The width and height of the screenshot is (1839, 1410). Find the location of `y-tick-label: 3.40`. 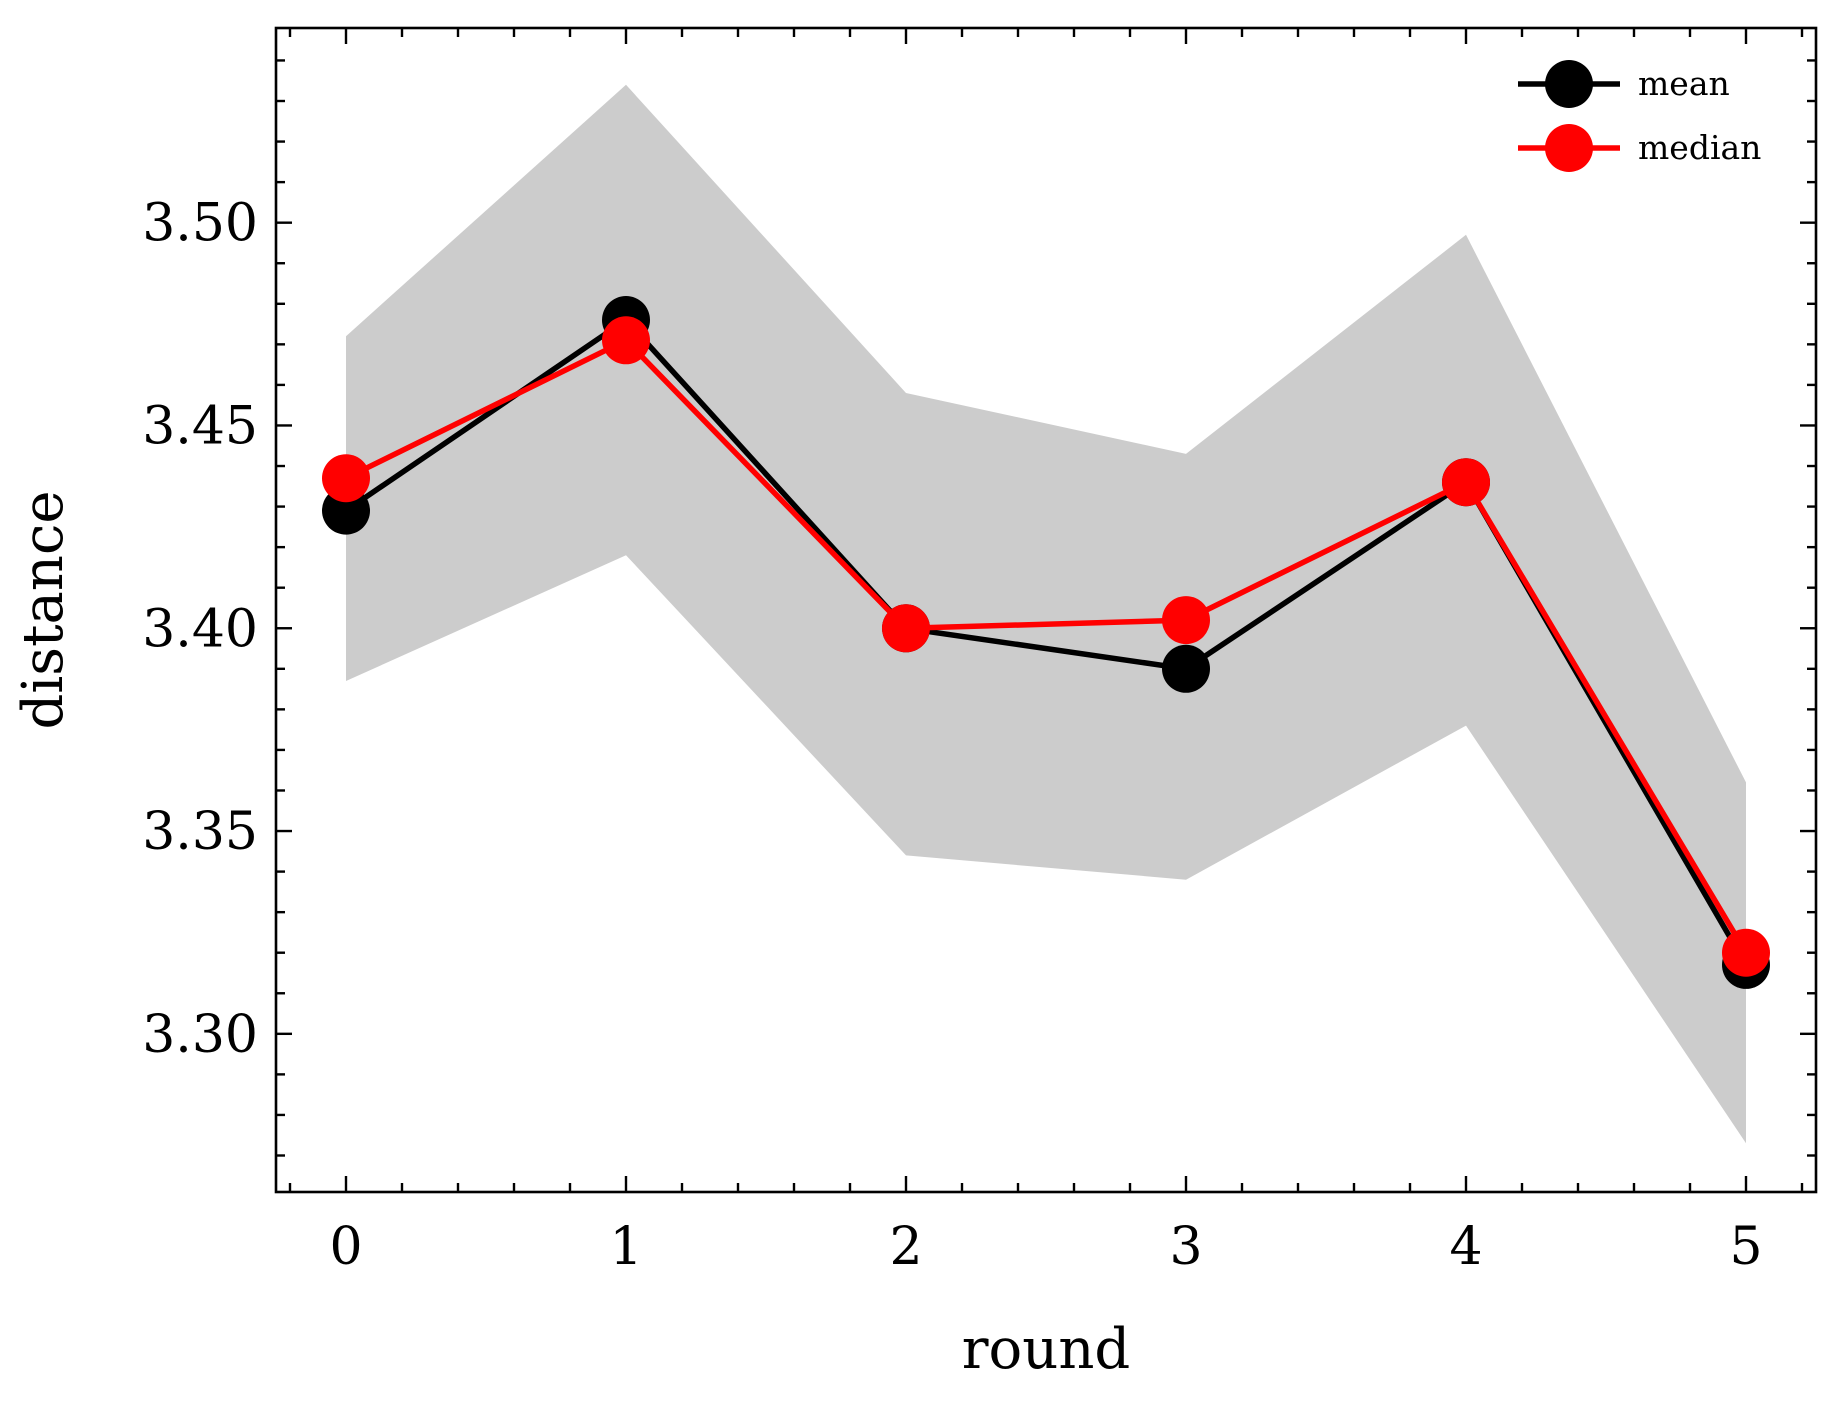

y-tick-label: 3.40 is located at coordinates (200, 629).